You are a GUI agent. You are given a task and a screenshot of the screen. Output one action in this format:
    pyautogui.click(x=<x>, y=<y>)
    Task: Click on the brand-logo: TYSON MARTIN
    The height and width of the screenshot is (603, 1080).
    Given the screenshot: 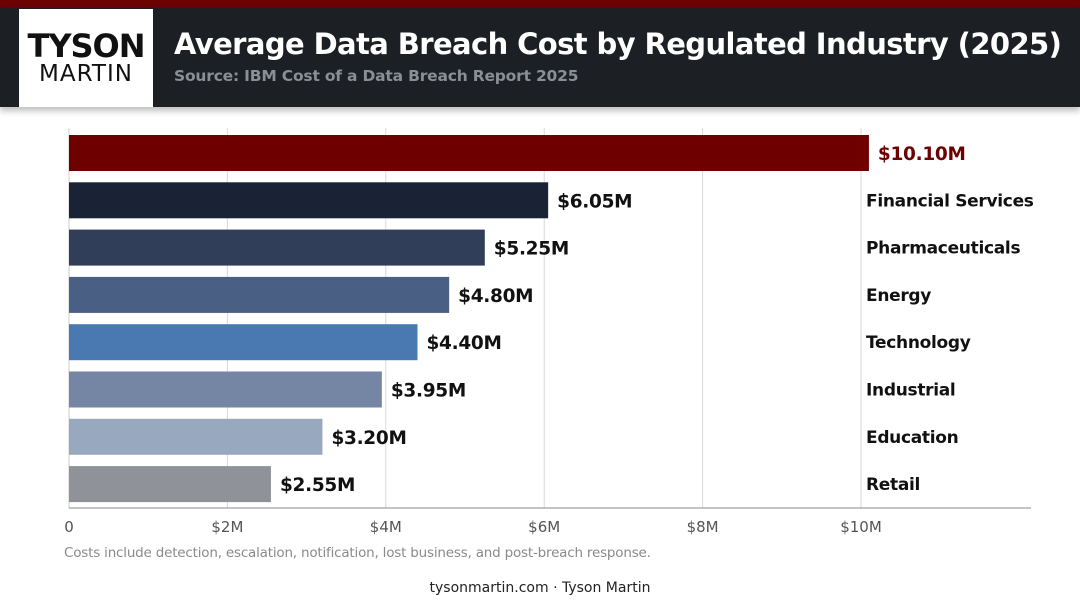 What is the action you would take?
    pyautogui.click(x=86, y=58)
    